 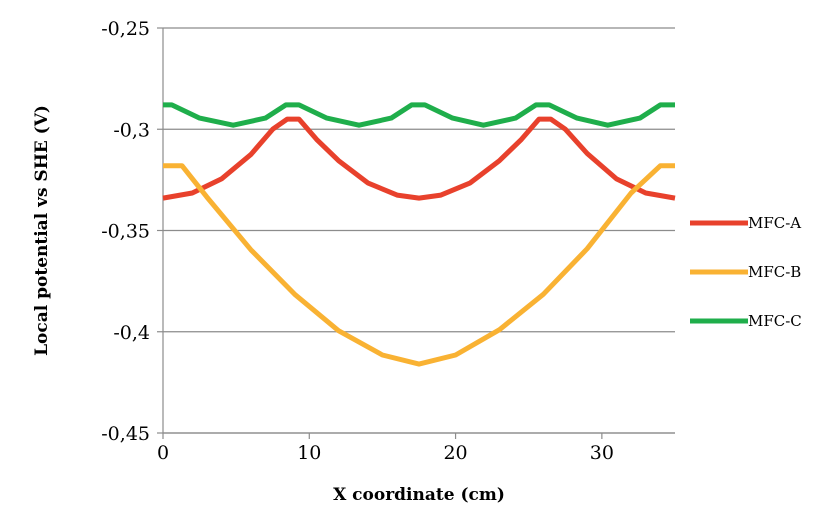 I want to click on y-axis-title: Local potential vs SHE (V), so click(x=42, y=230).